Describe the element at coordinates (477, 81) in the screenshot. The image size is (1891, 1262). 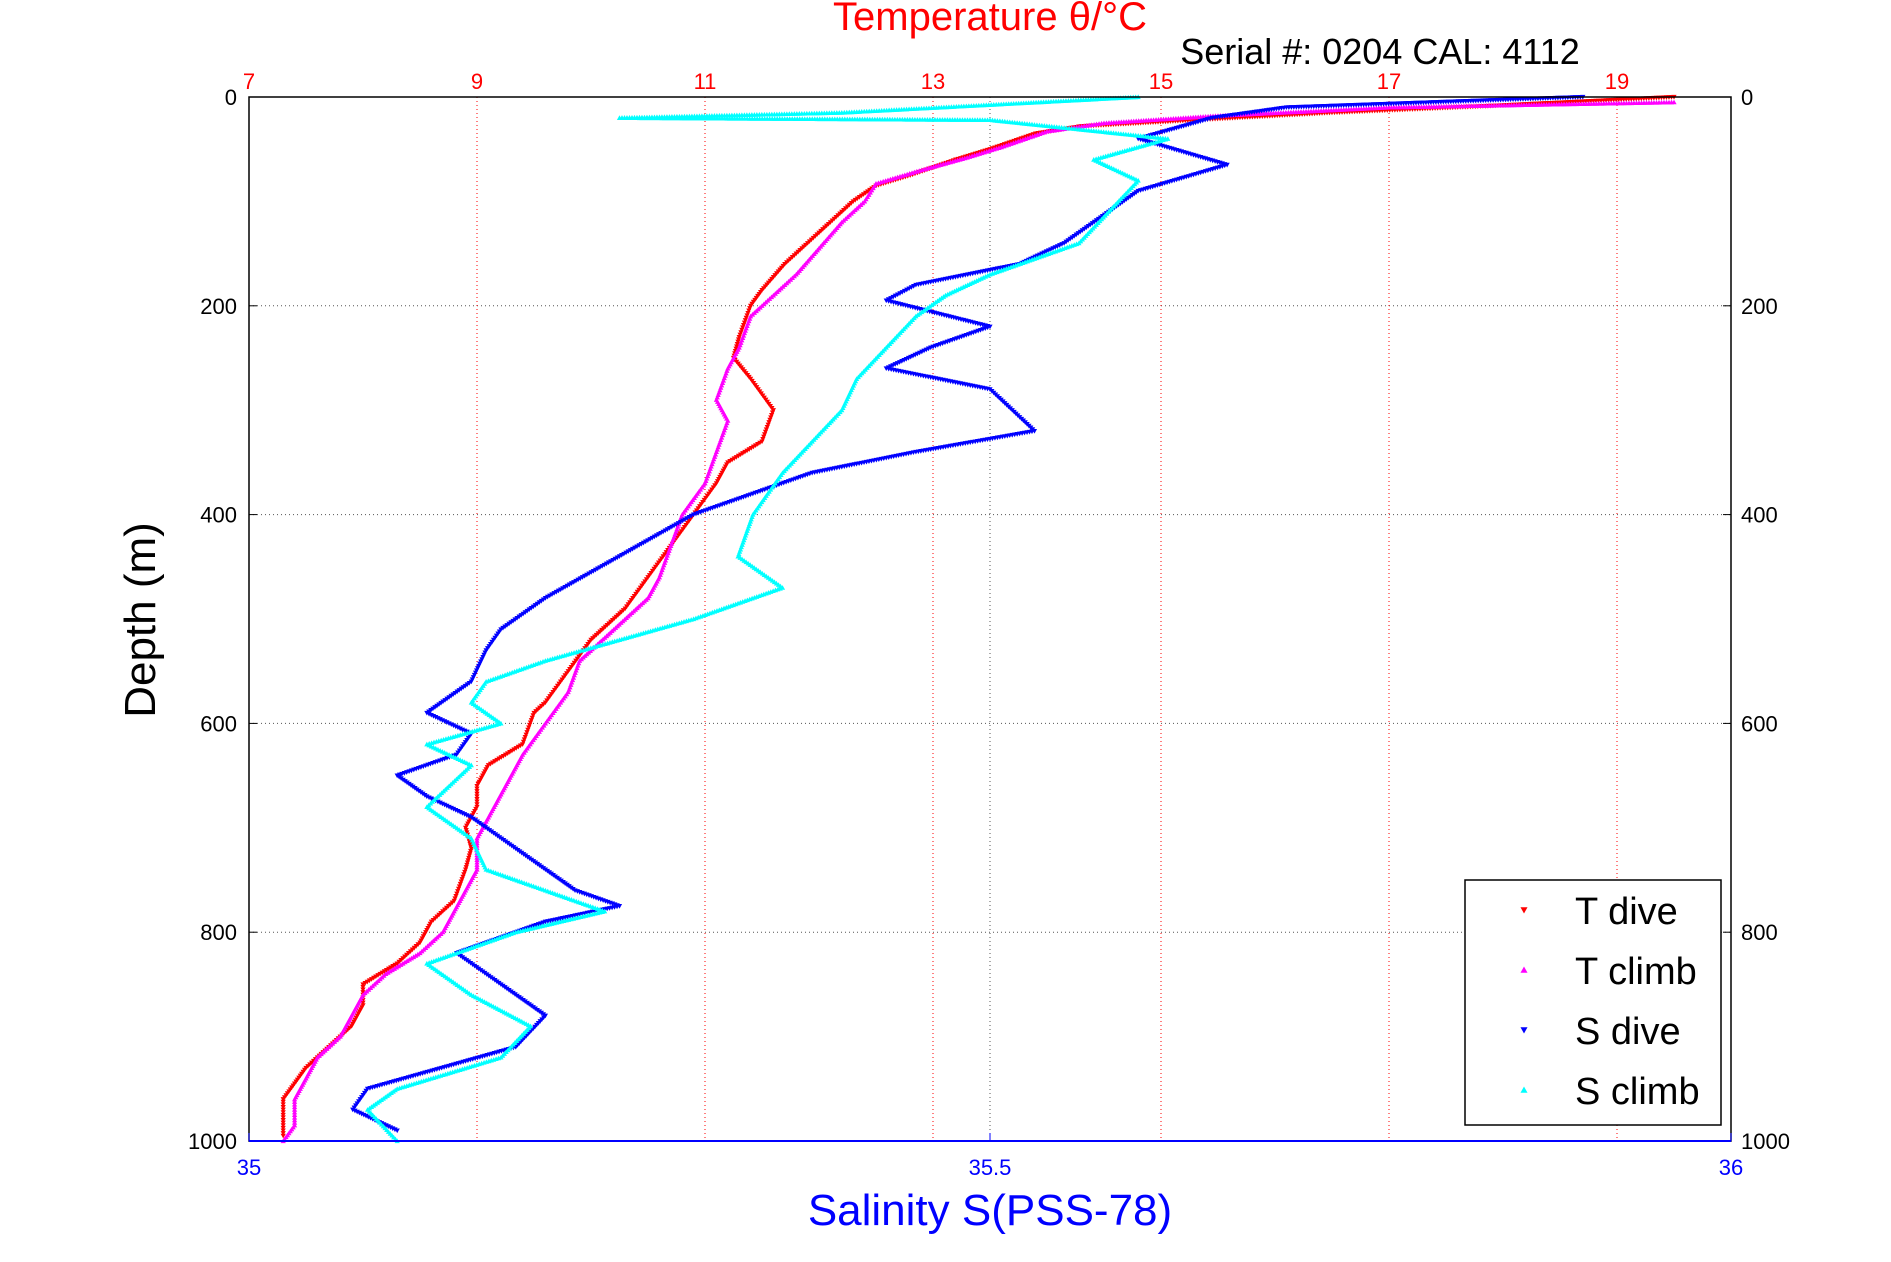
I see `temperature-tick-label: 9` at that location.